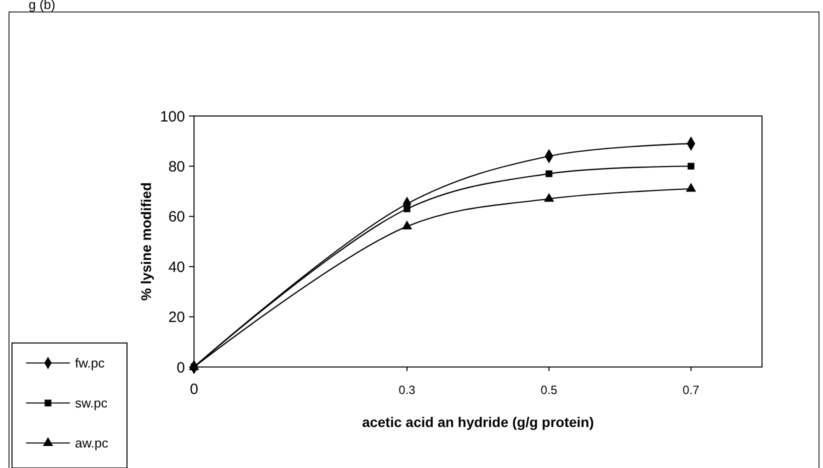  Describe the element at coordinates (176, 167) in the screenshot. I see `y-tick-label: 80` at that location.